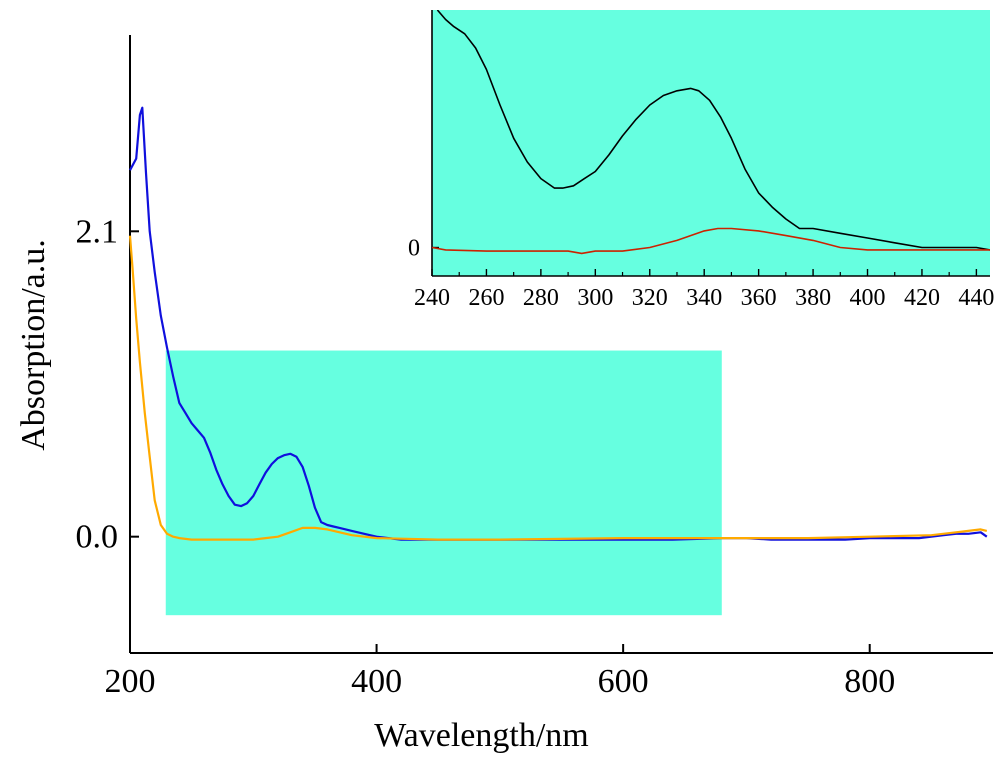  What do you see at coordinates (376, 681) in the screenshot?
I see `x-tick-label: 400` at bounding box center [376, 681].